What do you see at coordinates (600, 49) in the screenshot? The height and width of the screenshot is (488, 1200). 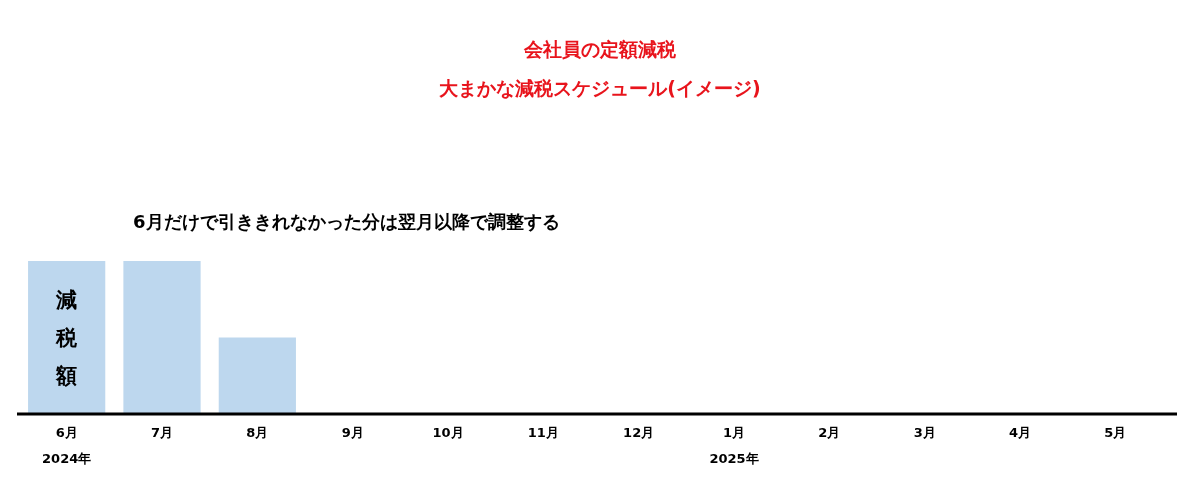 I see `chart-title: 会社員の定額減税` at bounding box center [600, 49].